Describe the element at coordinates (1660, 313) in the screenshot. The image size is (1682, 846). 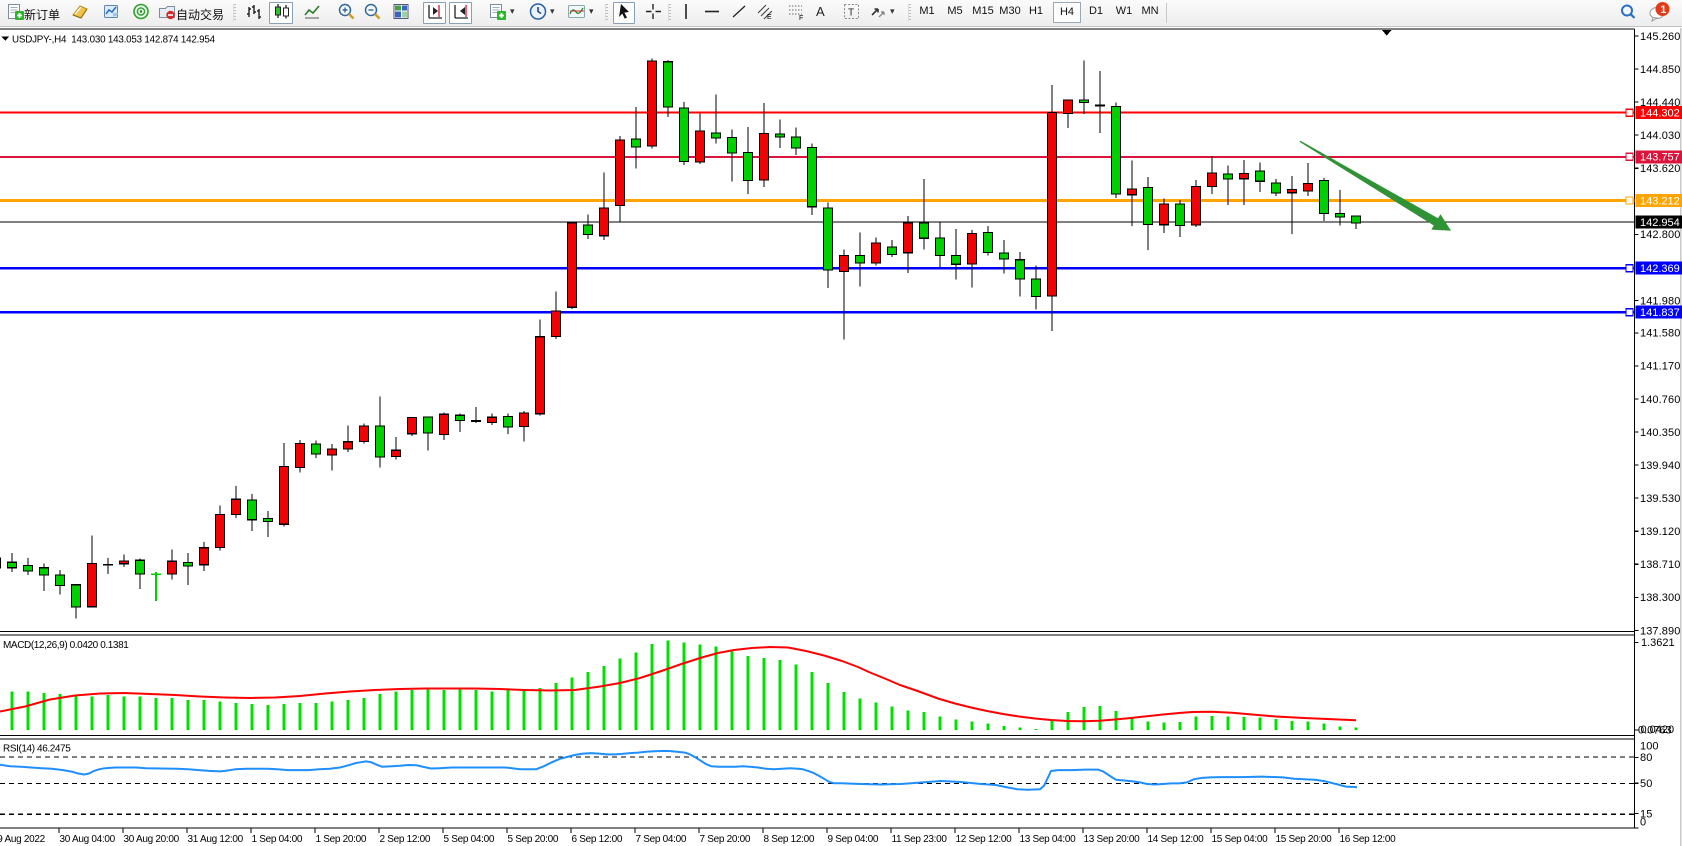
I see `svg-text: 141.837` at that location.